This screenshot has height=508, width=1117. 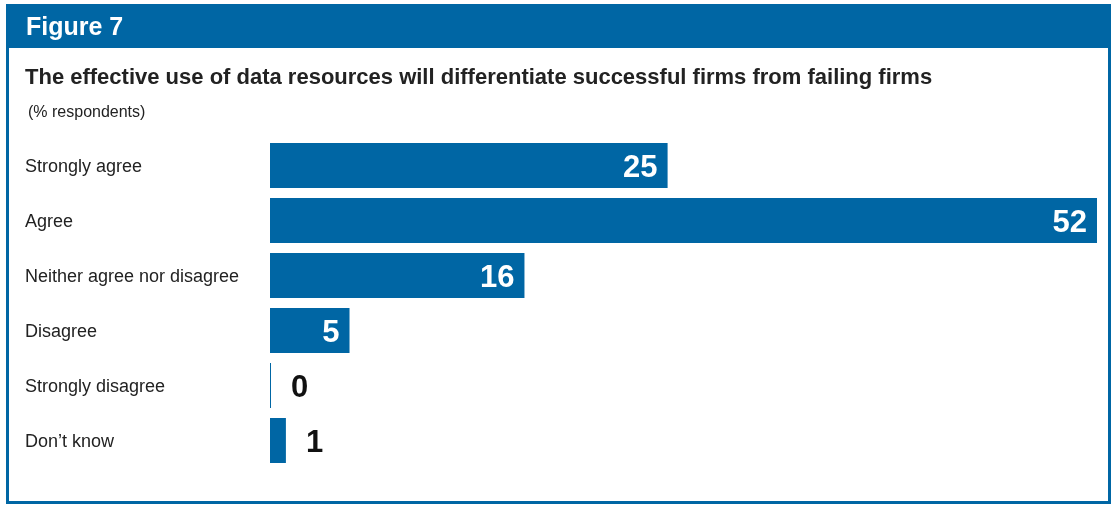 I want to click on y-tick-label: Neither agree nor disagree, so click(x=132, y=275).